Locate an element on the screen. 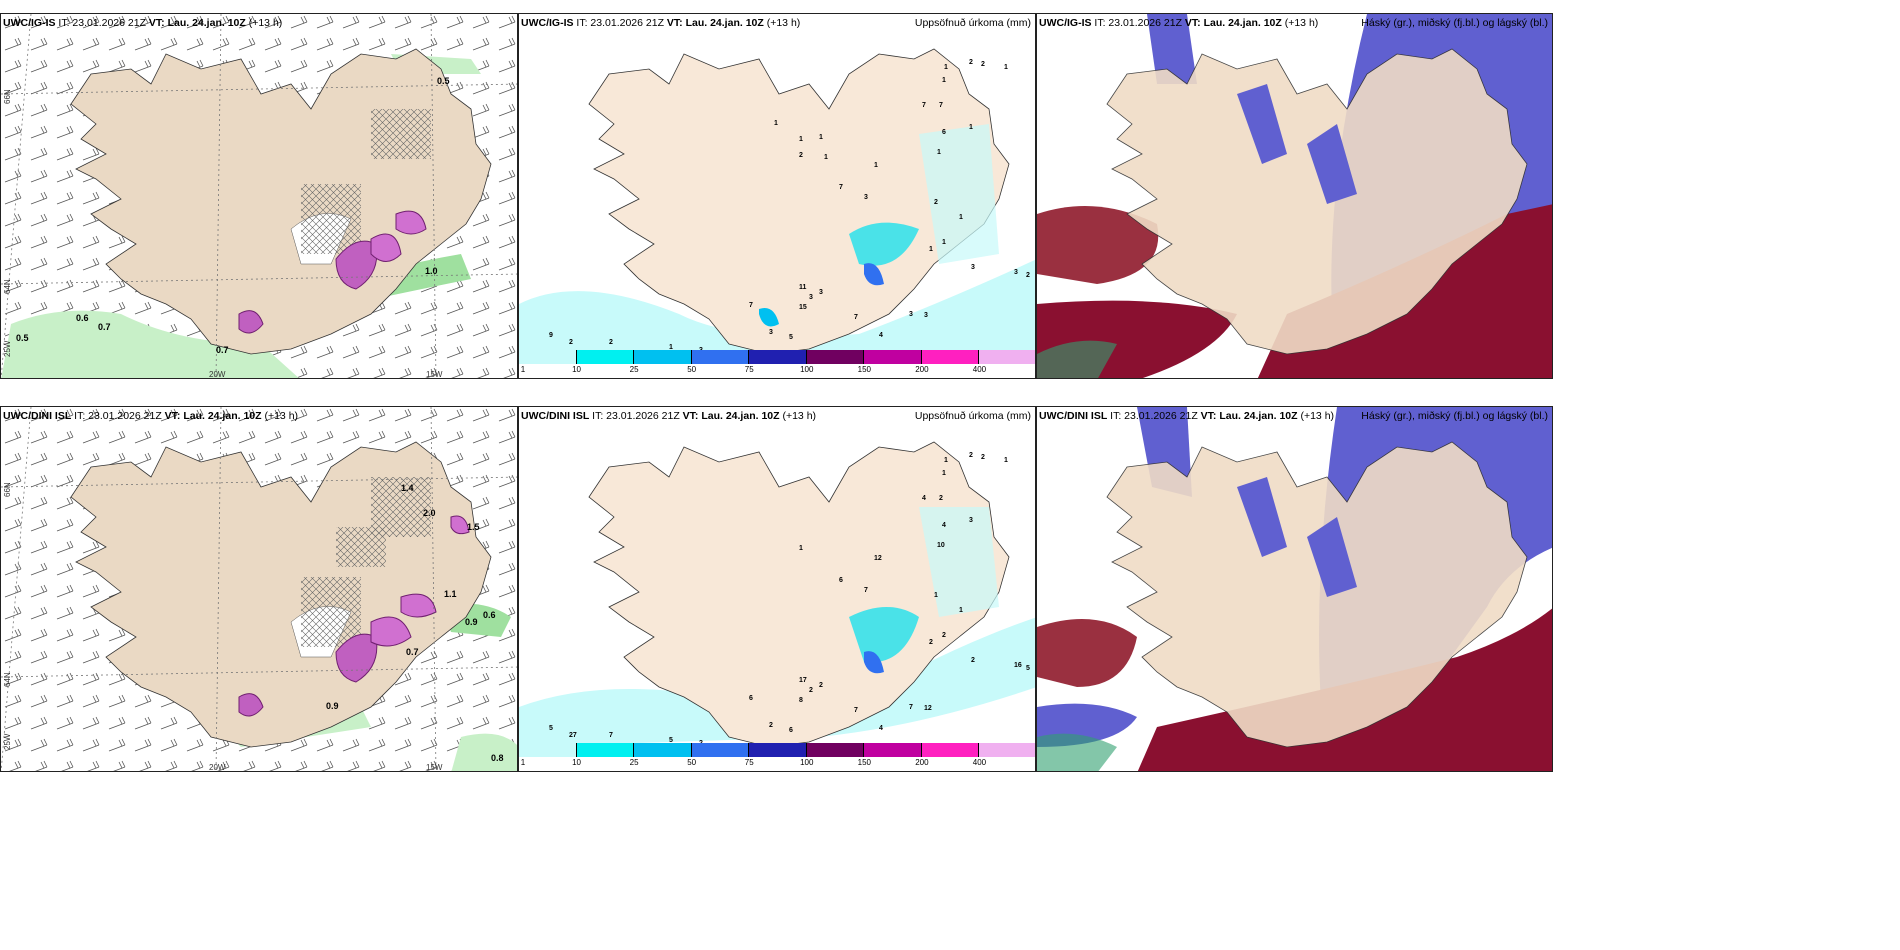  precip-map-bottom is located at coordinates (777, 594).